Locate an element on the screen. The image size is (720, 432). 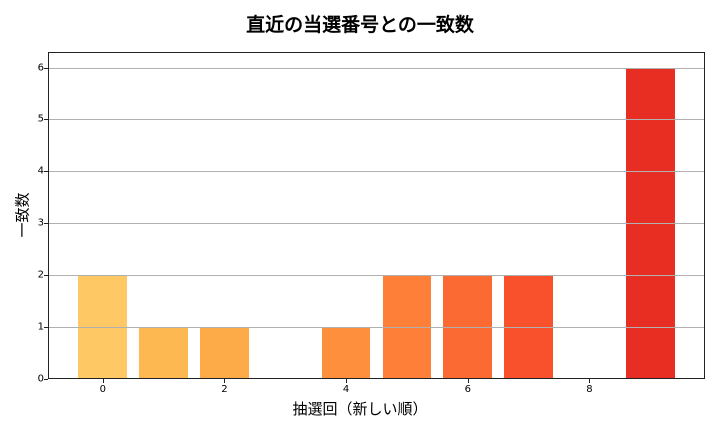
y-tick-label: 4 is located at coordinates (40, 171).